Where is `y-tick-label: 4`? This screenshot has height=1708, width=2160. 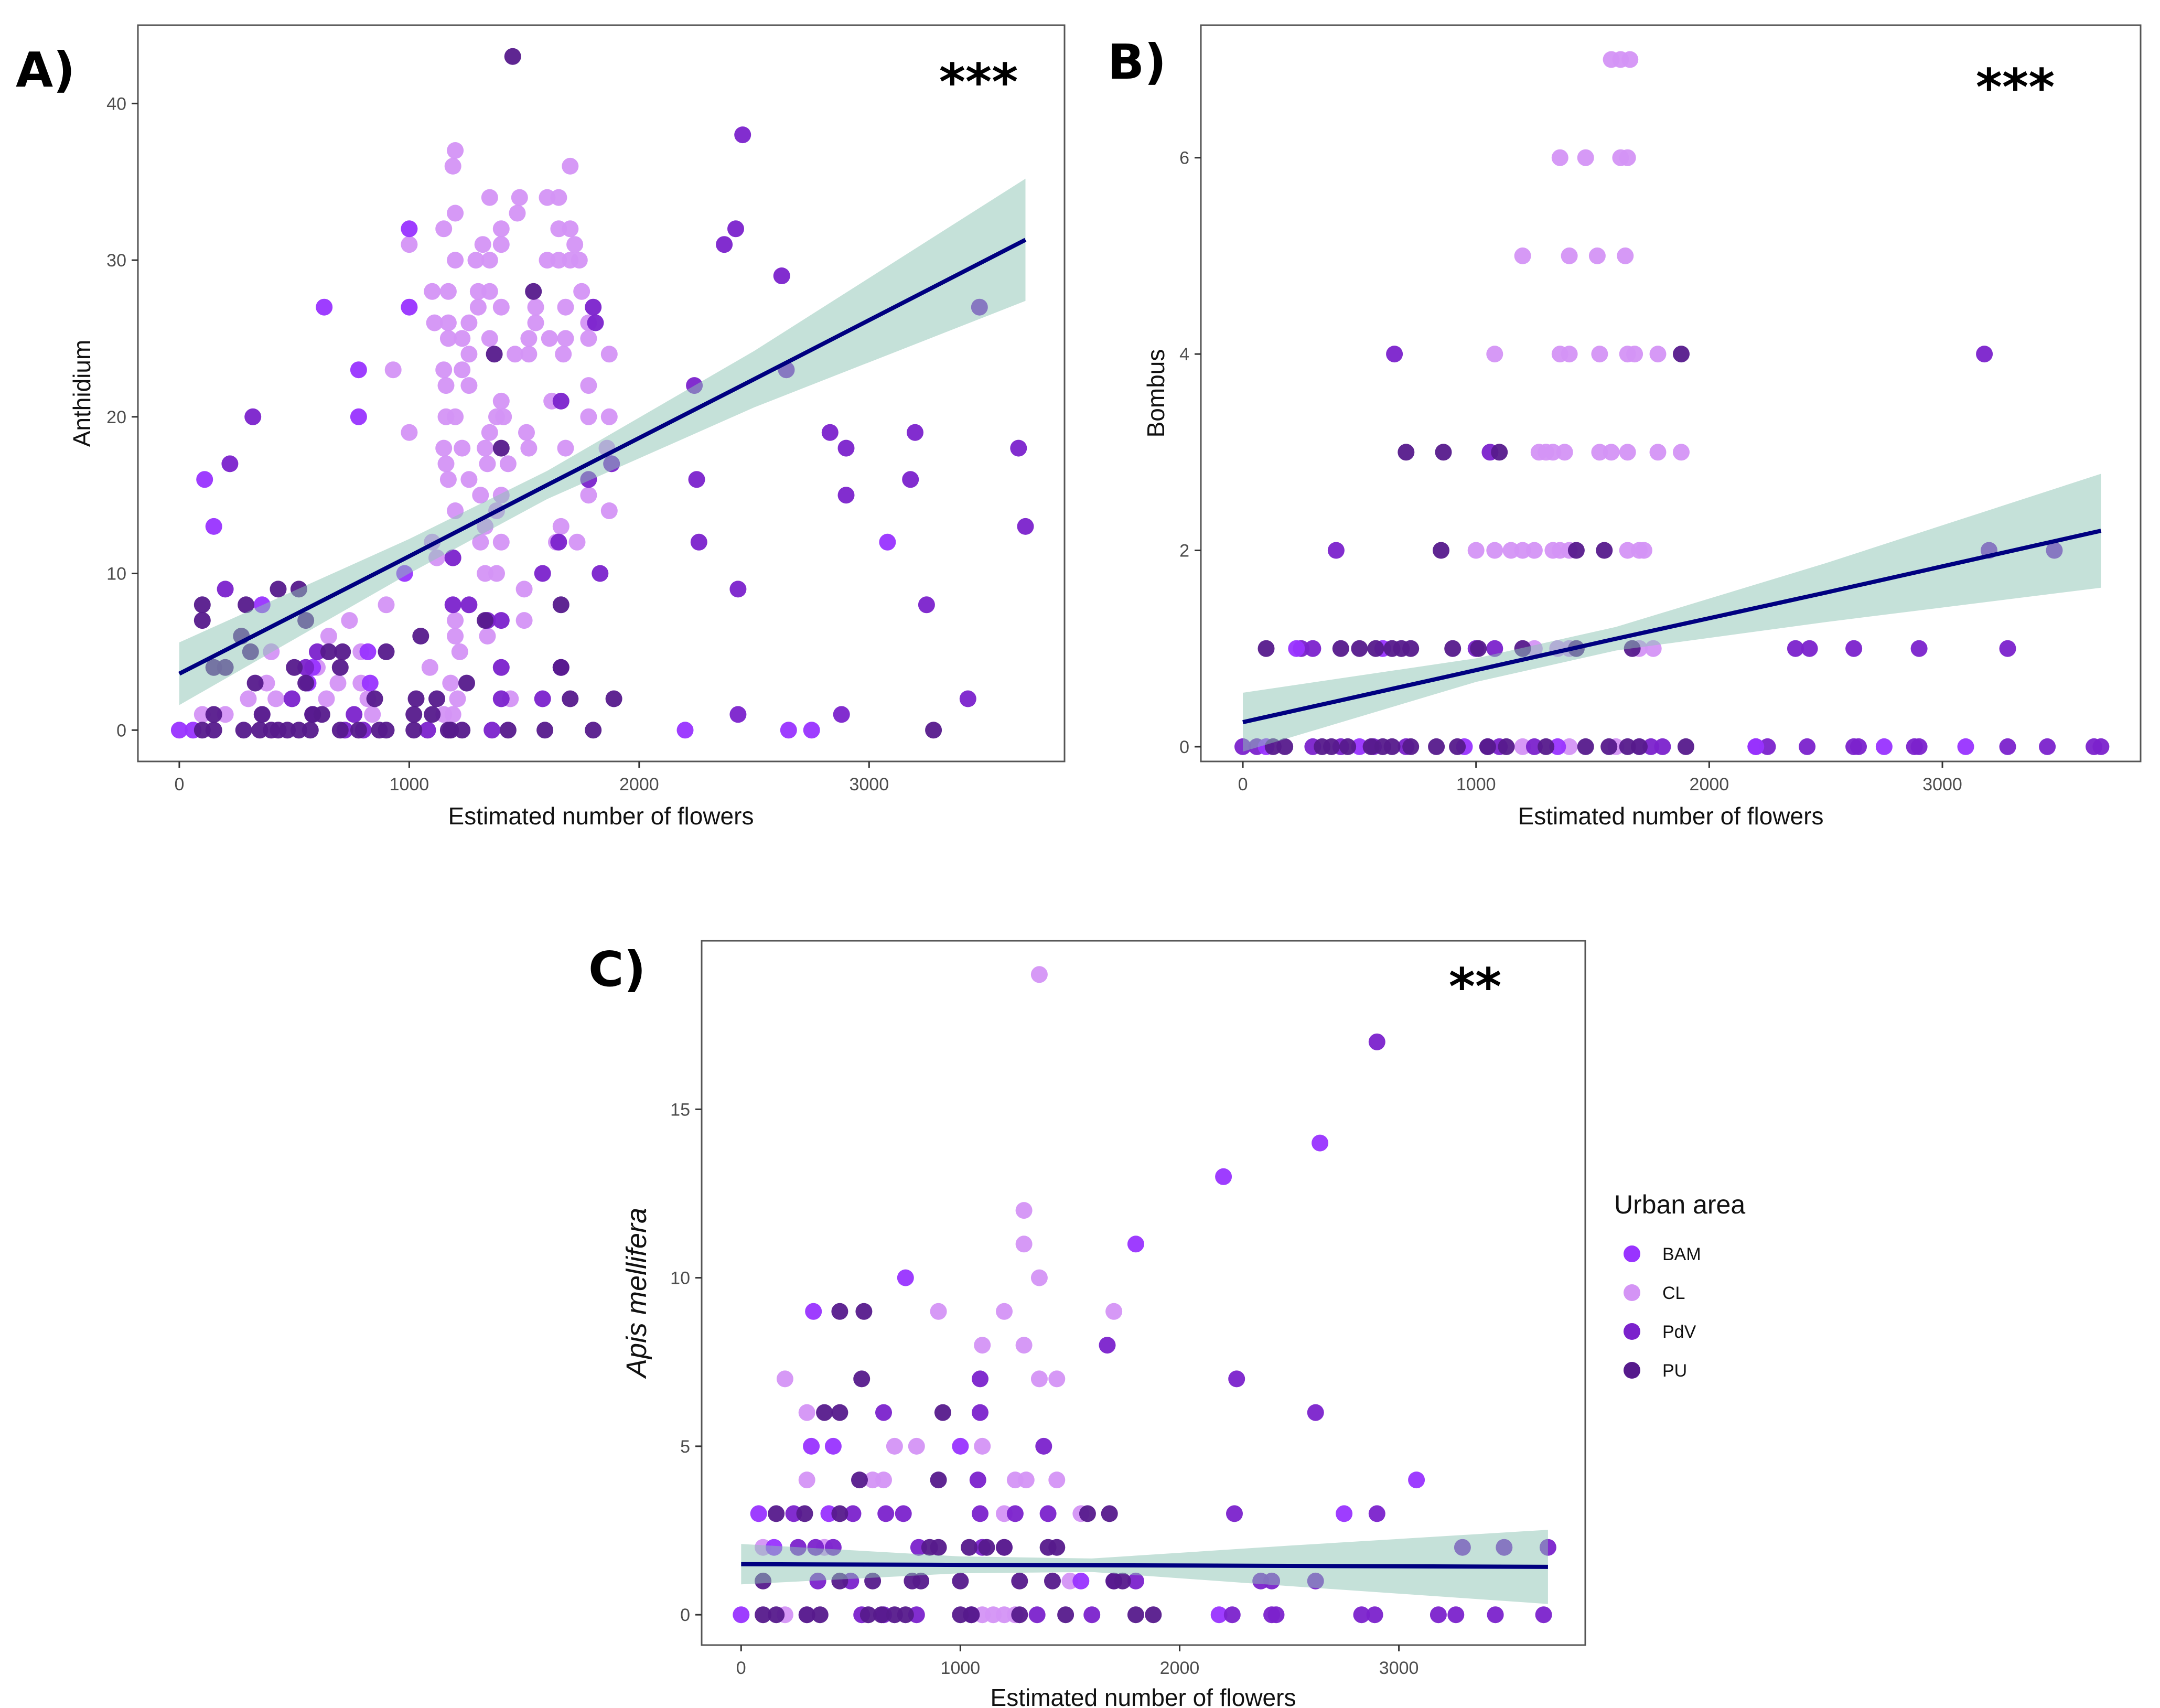 y-tick-label: 4 is located at coordinates (1184, 354).